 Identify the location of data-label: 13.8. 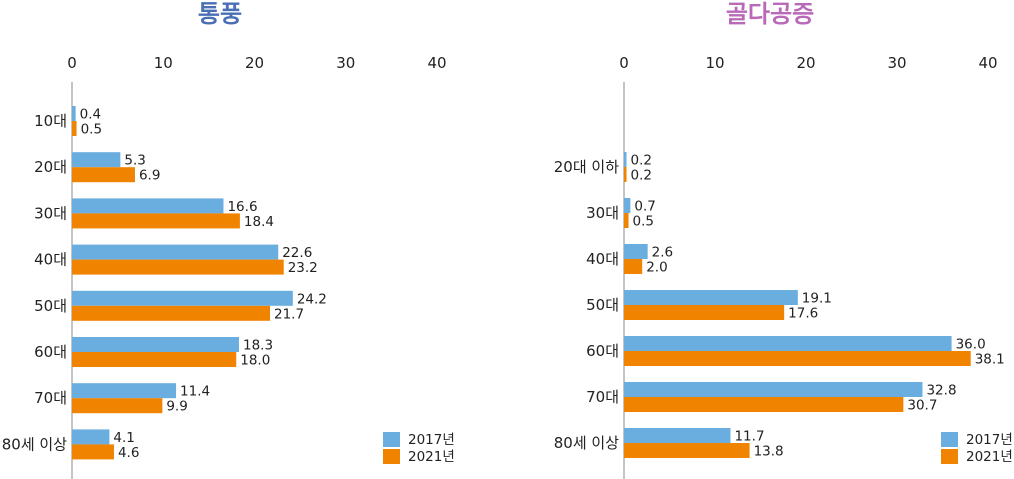
(769, 452).